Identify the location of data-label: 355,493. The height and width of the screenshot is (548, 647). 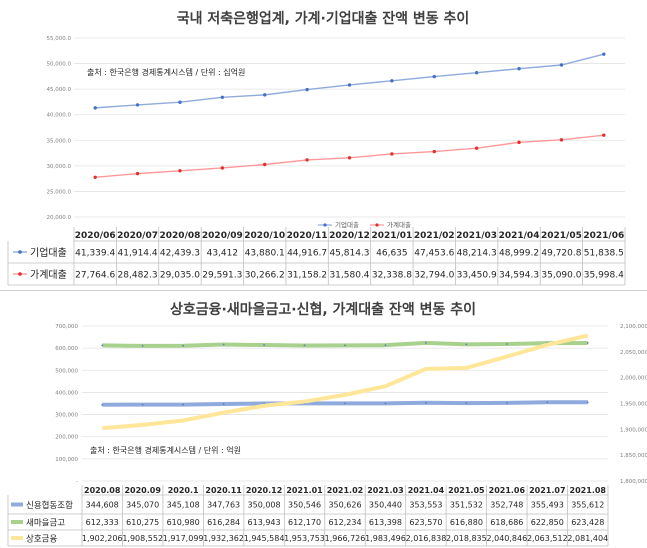
(547, 505).